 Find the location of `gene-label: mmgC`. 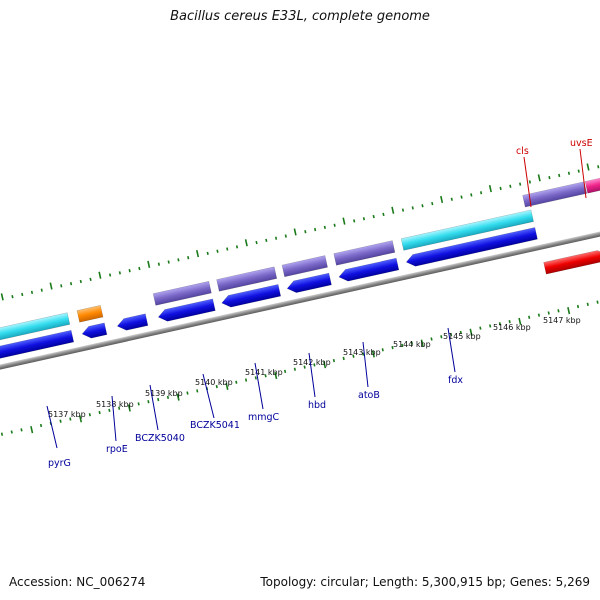

gene-label: mmgC is located at coordinates (264, 417).